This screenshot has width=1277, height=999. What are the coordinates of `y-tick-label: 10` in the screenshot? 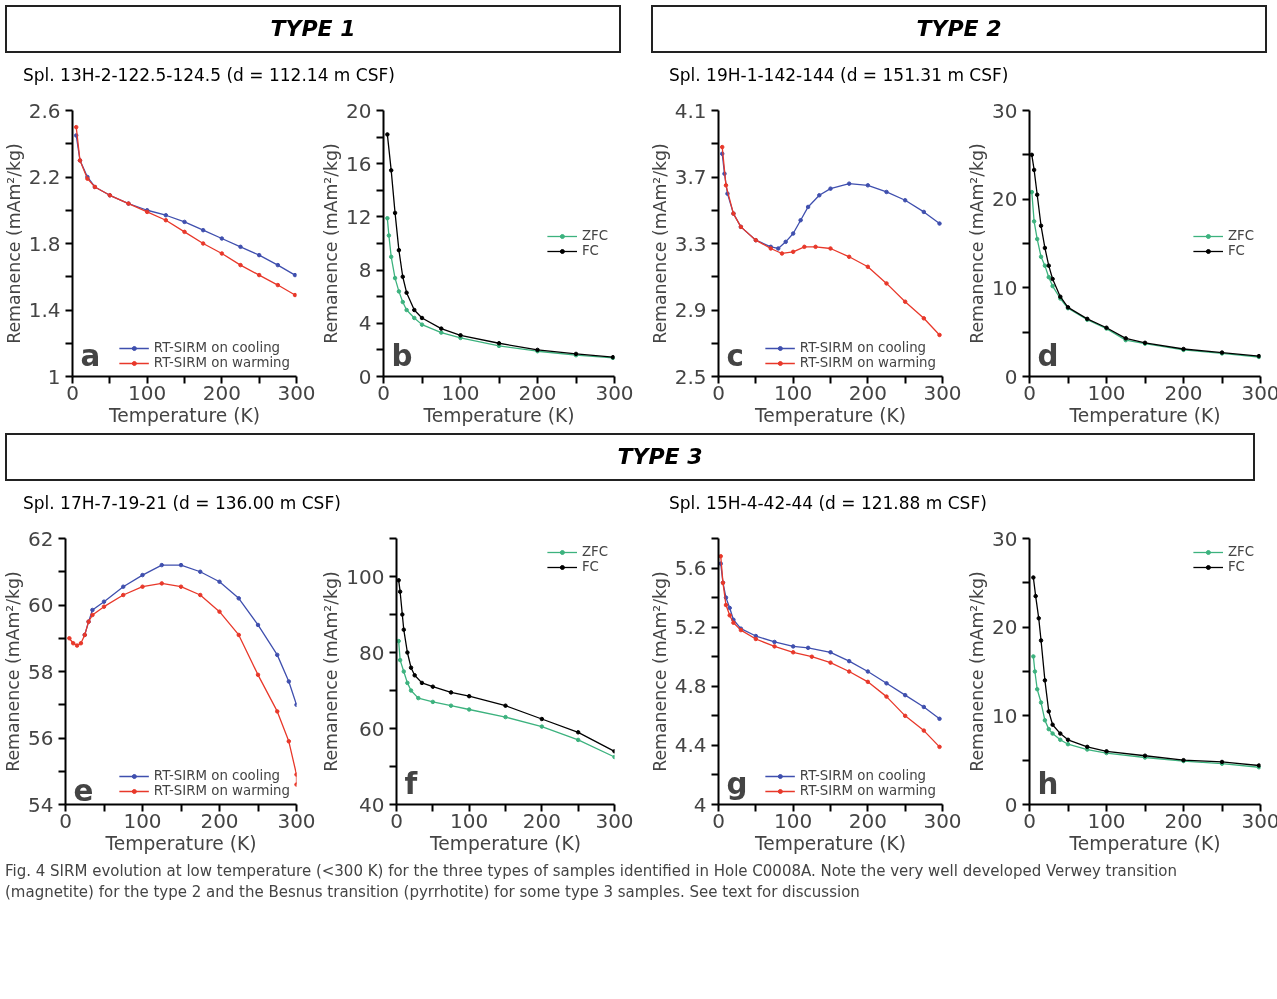 It's located at (1005, 715).